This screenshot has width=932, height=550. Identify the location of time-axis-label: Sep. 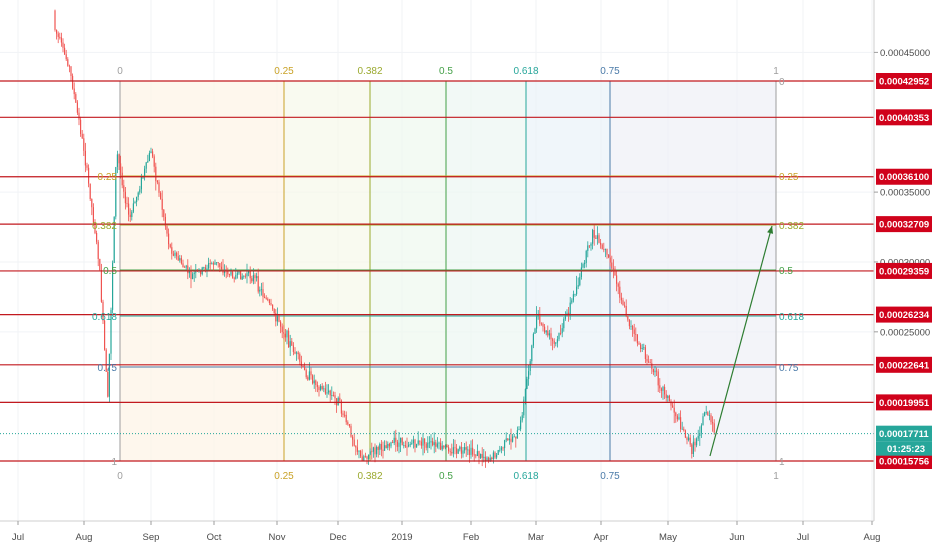
(151, 537).